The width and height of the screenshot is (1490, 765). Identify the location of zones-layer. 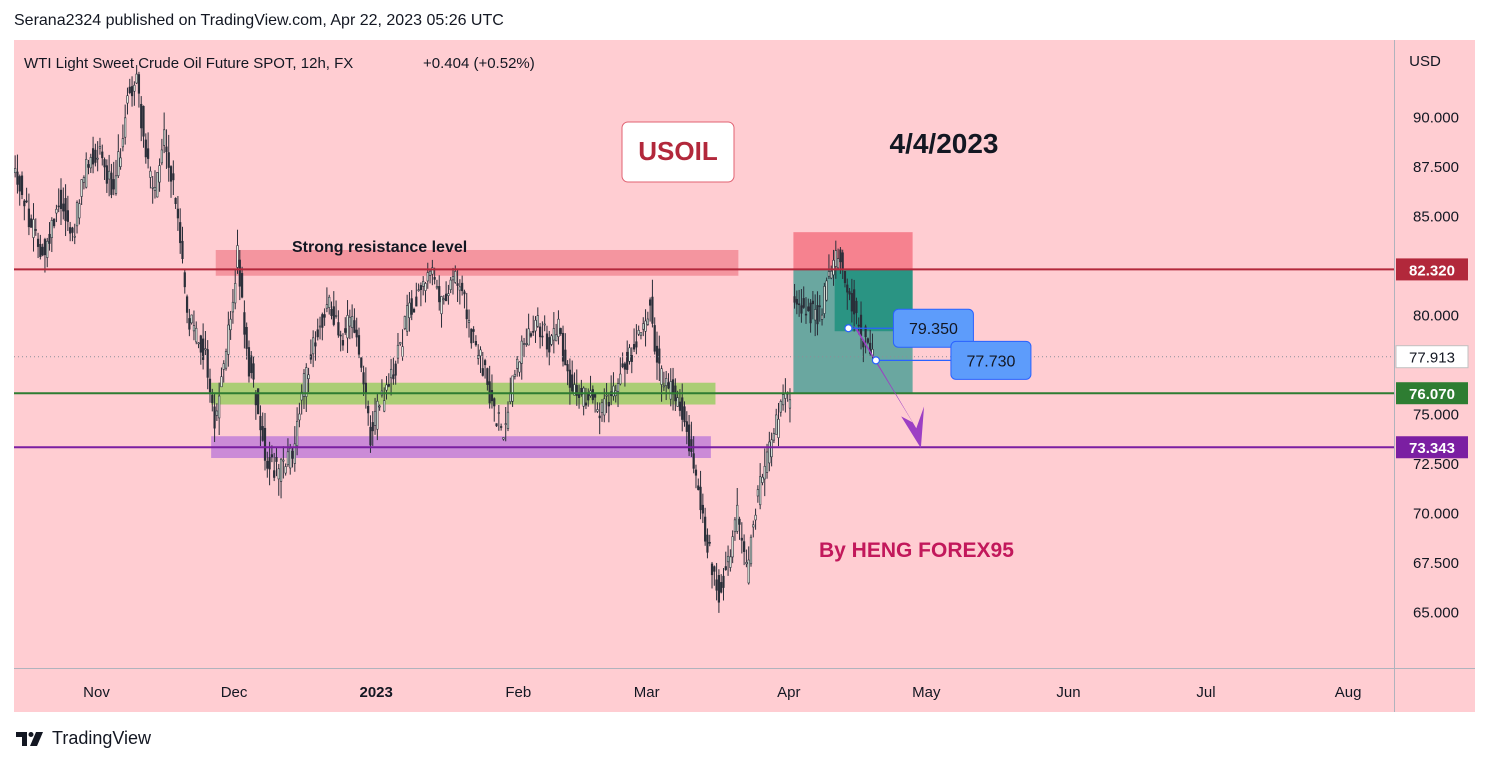
(475, 354).